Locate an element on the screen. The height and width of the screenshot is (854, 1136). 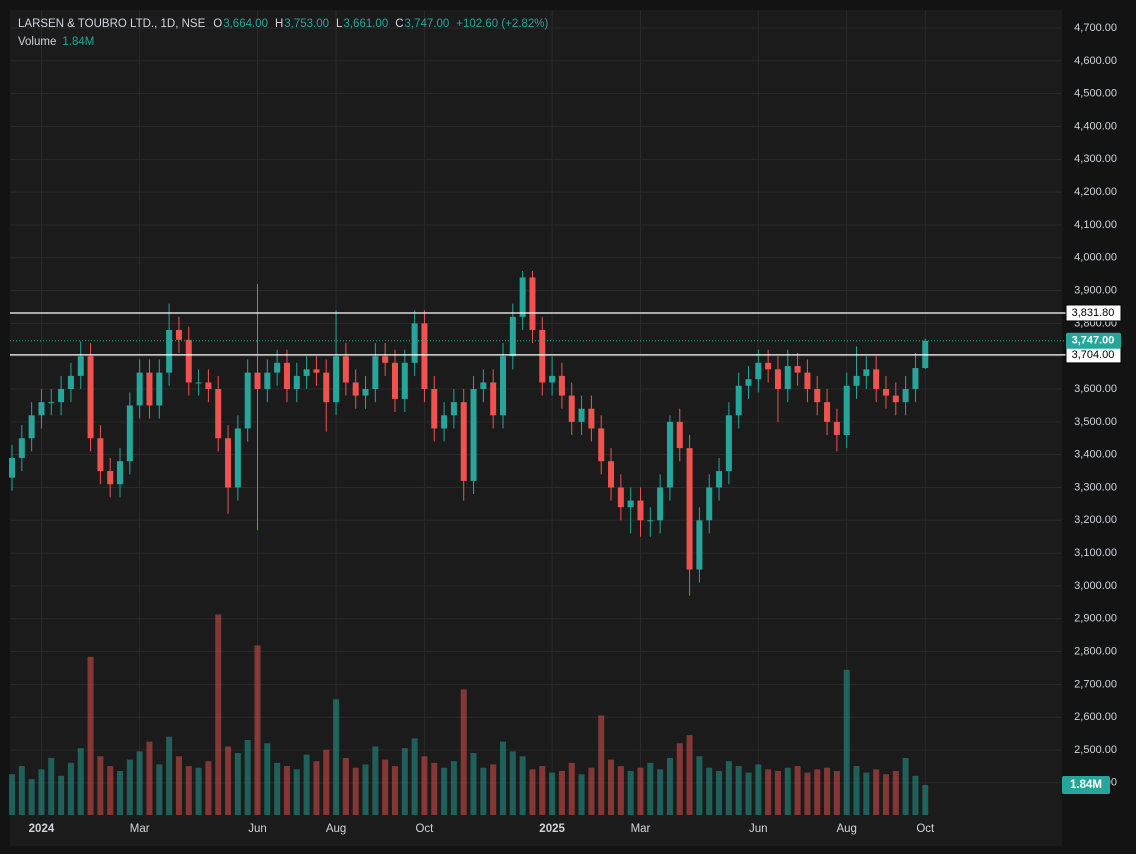
y-tick-label: 2,500.00 is located at coordinates (1095, 750).